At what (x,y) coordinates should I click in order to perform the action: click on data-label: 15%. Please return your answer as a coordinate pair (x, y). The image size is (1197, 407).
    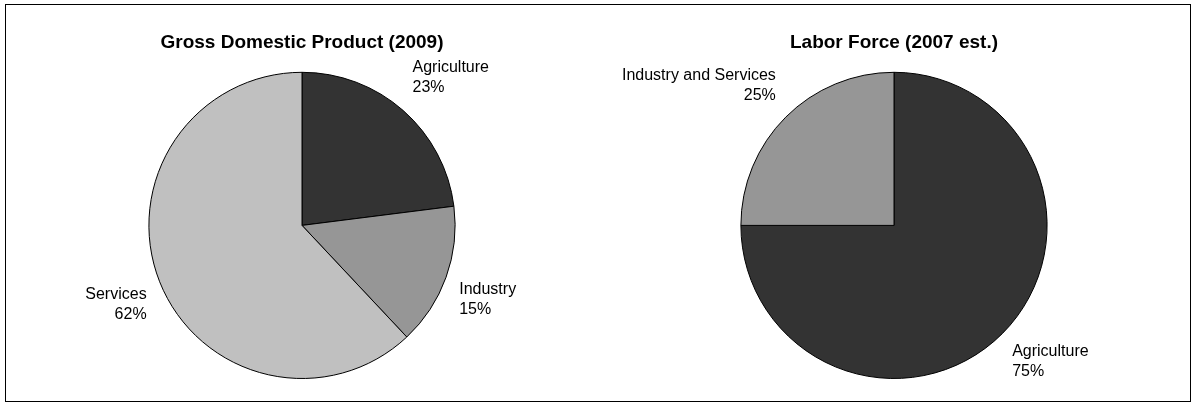
    Looking at the image, I should click on (475, 309).